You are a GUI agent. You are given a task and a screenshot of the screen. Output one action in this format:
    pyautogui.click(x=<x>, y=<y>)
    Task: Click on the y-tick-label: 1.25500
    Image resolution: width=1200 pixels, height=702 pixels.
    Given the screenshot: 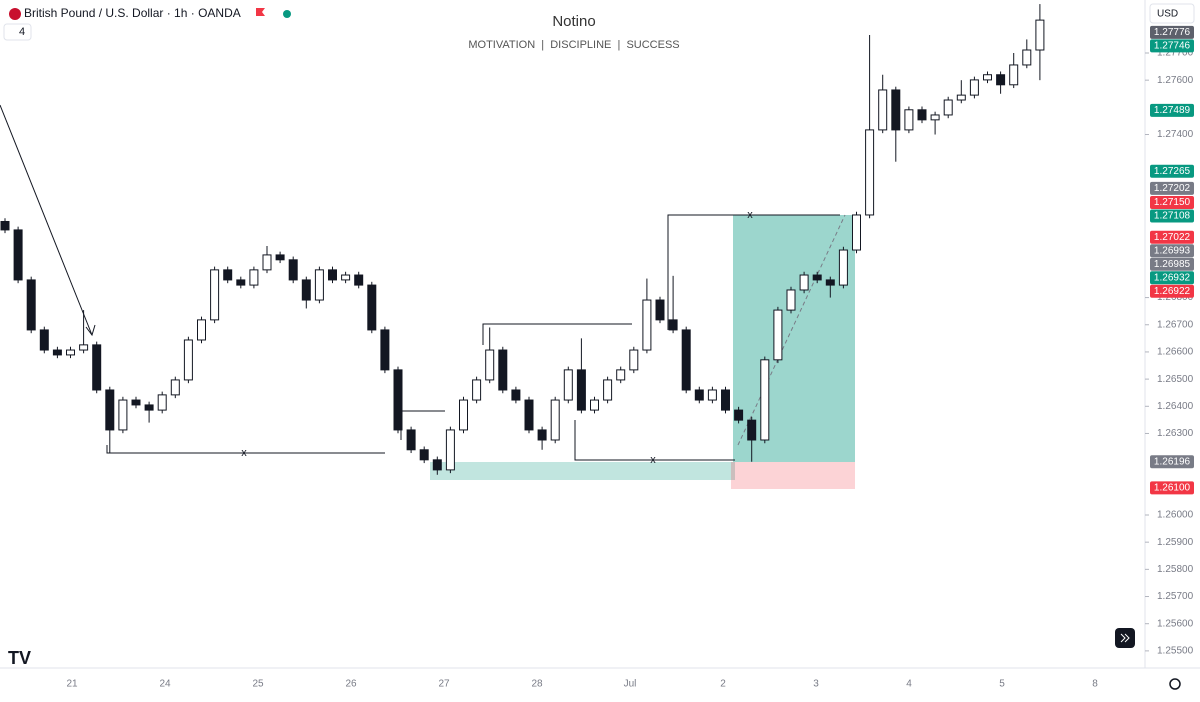 What is the action you would take?
    pyautogui.click(x=1175, y=651)
    